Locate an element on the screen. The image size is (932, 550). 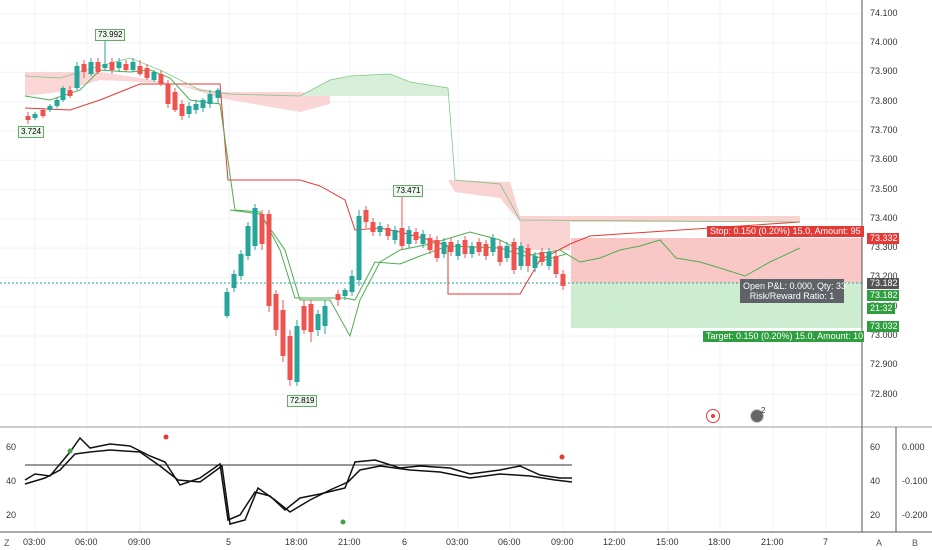
event-icon is located at coordinates (713, 416).